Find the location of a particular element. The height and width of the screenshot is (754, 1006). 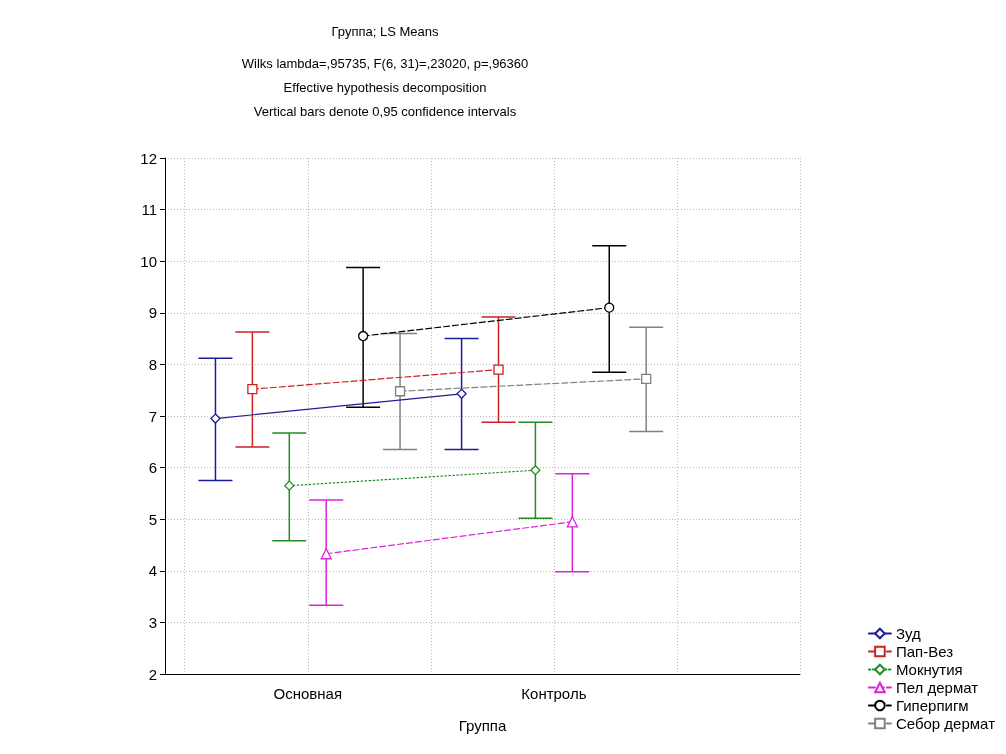

y-tick-label: 8 is located at coordinates (152, 364).